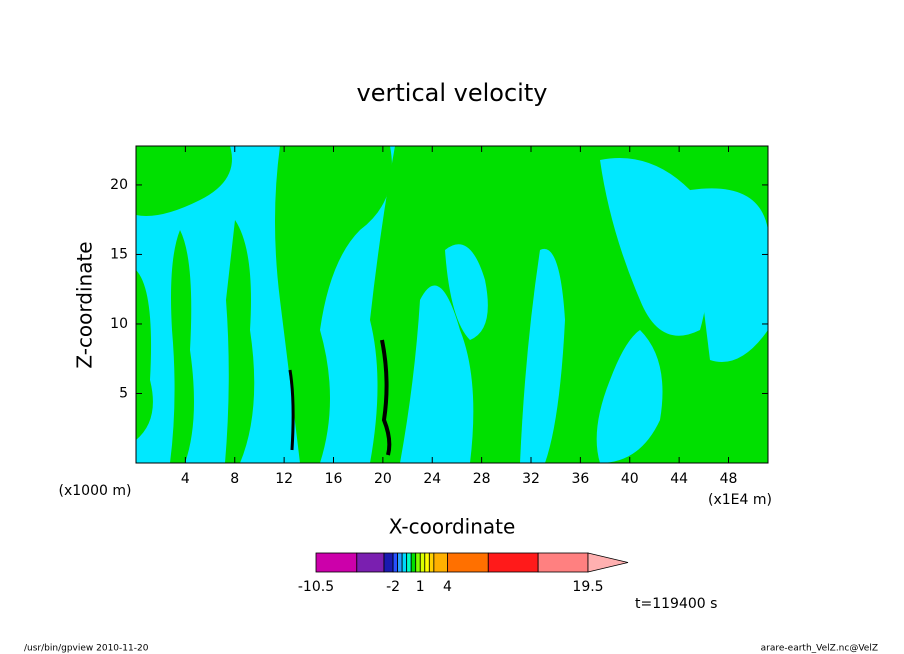  Describe the element at coordinates (580, 479) in the screenshot. I see `x-tick-label: 36` at that location.